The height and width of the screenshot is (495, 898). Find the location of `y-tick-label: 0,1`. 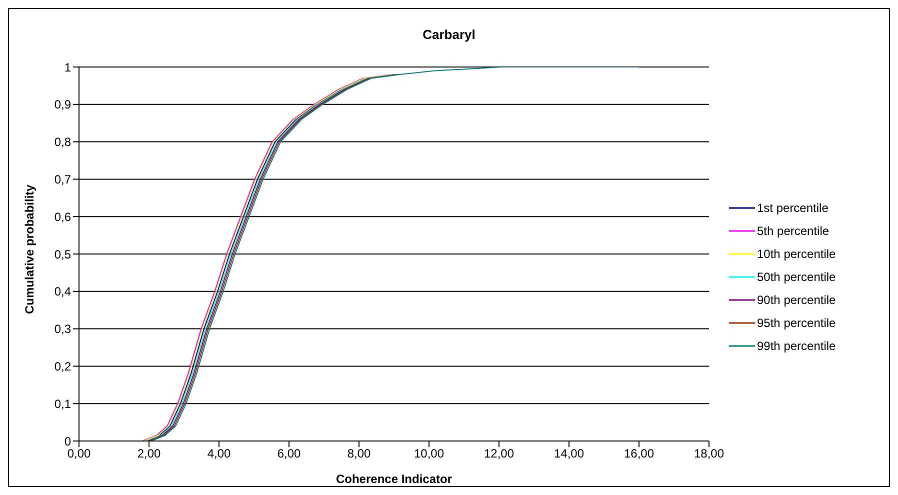

y-tick-label: 0,1 is located at coordinates (63, 403).